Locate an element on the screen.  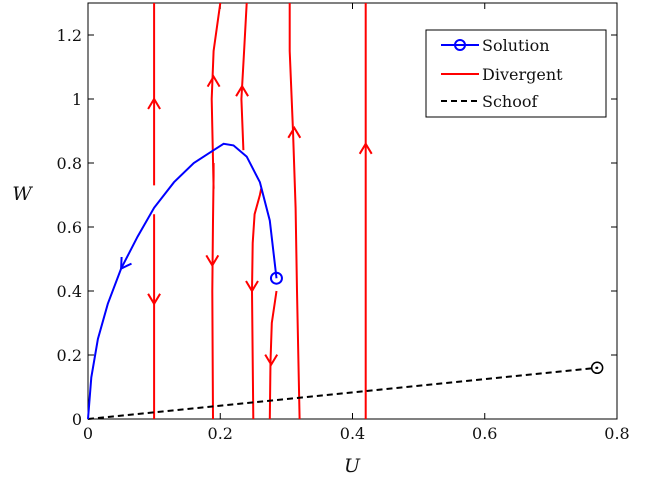
y-tick-label: 0 is located at coordinates (77, 419).